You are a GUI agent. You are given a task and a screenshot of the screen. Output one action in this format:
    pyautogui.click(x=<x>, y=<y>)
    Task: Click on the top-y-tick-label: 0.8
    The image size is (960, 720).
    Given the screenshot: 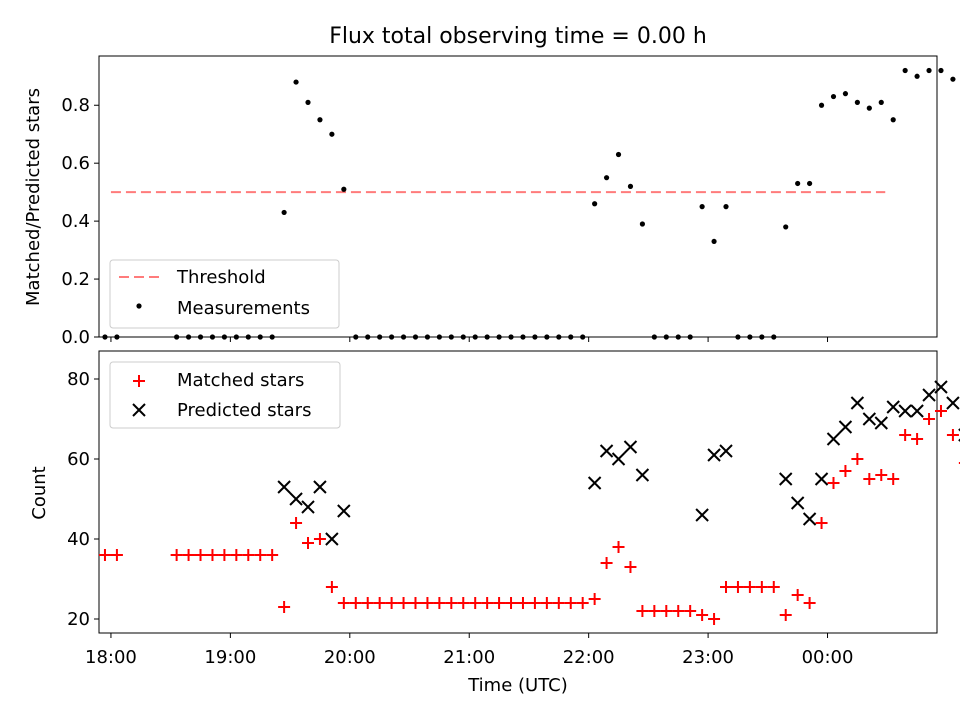 What is the action you would take?
    pyautogui.click(x=75, y=105)
    